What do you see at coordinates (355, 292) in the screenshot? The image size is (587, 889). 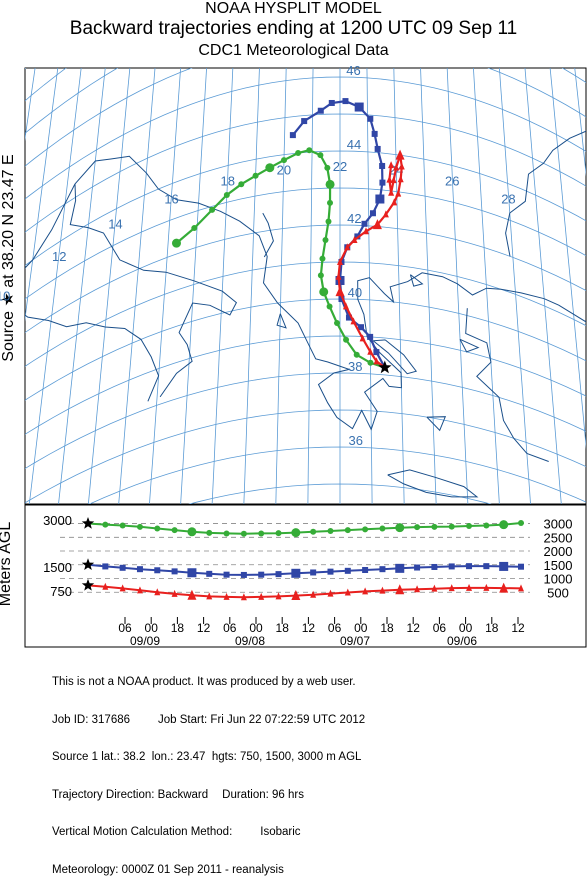 I see `latitude-label: 40` at bounding box center [355, 292].